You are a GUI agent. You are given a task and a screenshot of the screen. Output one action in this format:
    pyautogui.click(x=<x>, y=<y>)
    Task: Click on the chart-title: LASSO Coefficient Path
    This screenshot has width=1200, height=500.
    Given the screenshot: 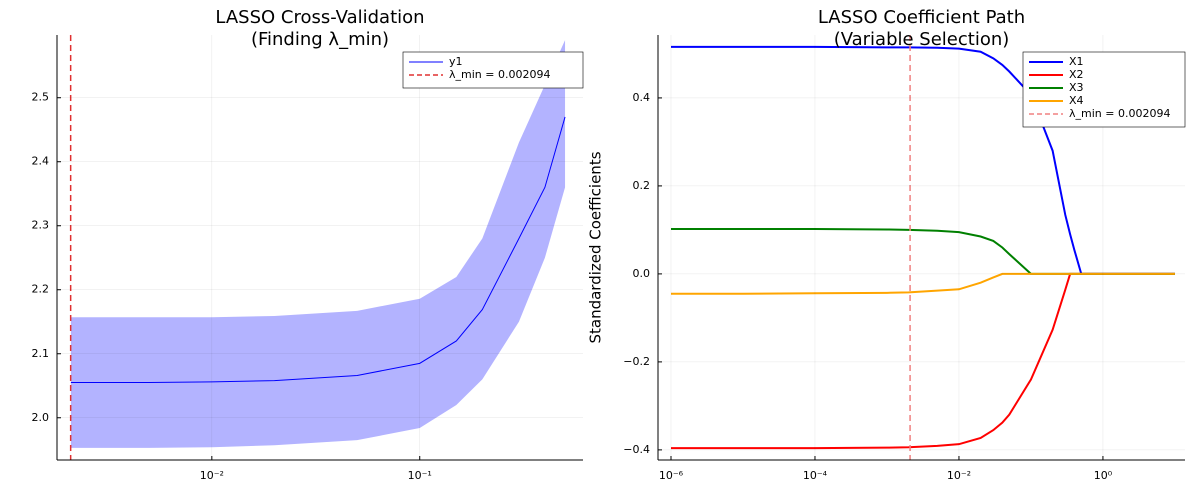 What is the action you would take?
    pyautogui.click(x=921, y=17)
    